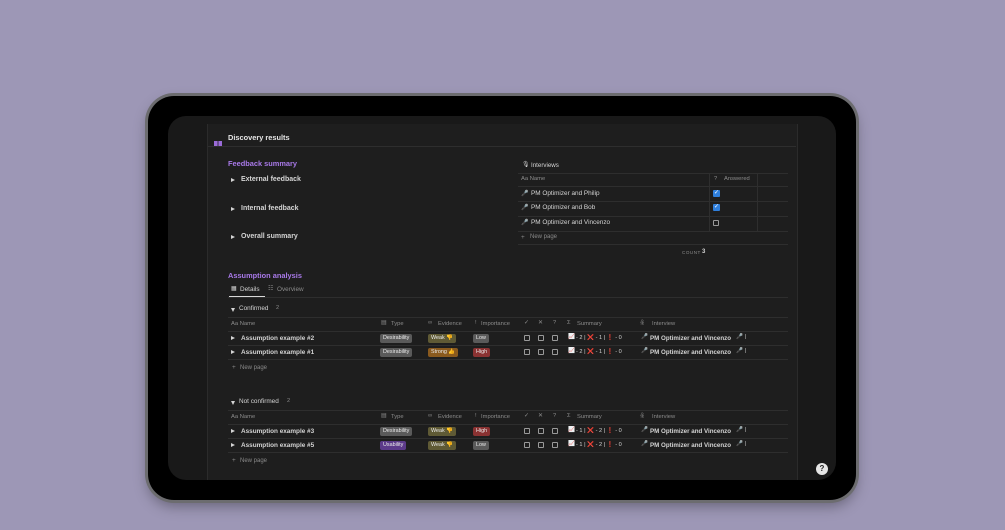 This screenshot has width=1005, height=530. Describe the element at coordinates (234, 289) in the screenshot. I see `grid-icon: ▦` at that location.